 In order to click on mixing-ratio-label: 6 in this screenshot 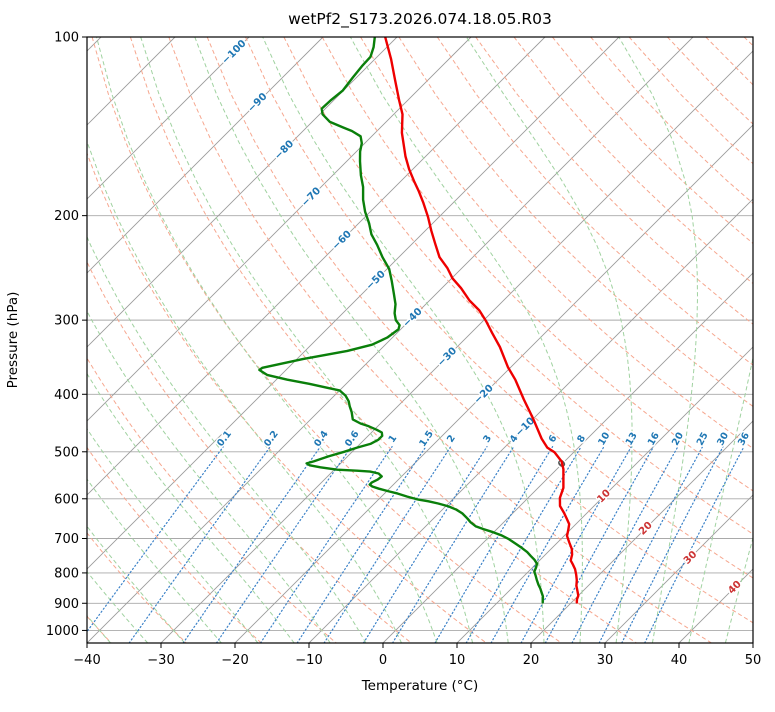, I will do `click(553, 439)`.